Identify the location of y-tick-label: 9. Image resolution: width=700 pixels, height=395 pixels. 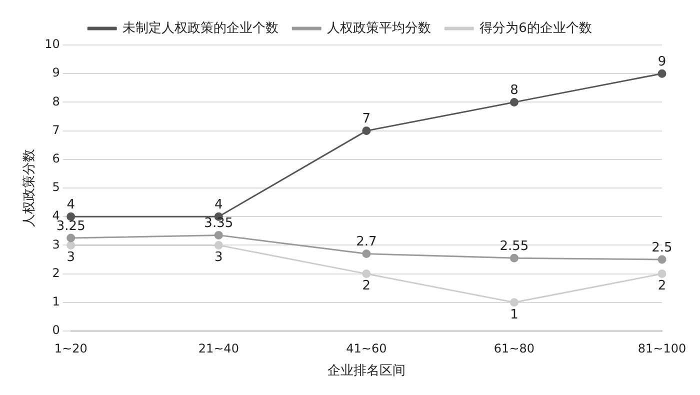
(56, 73).